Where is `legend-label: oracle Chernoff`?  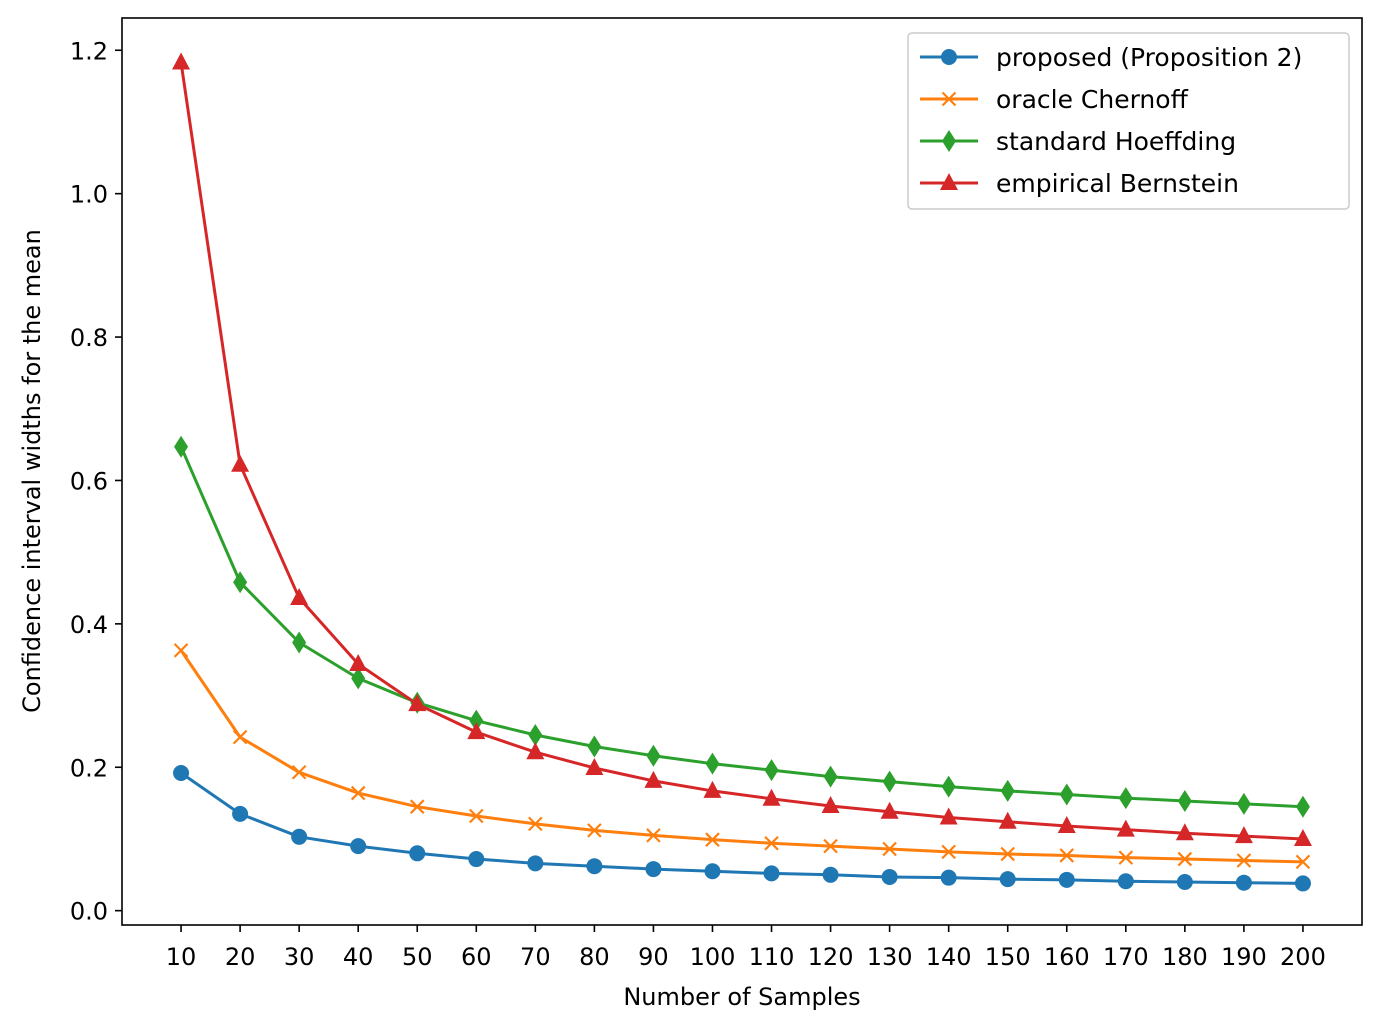 legend-label: oracle Chernoff is located at coordinates (1092, 99).